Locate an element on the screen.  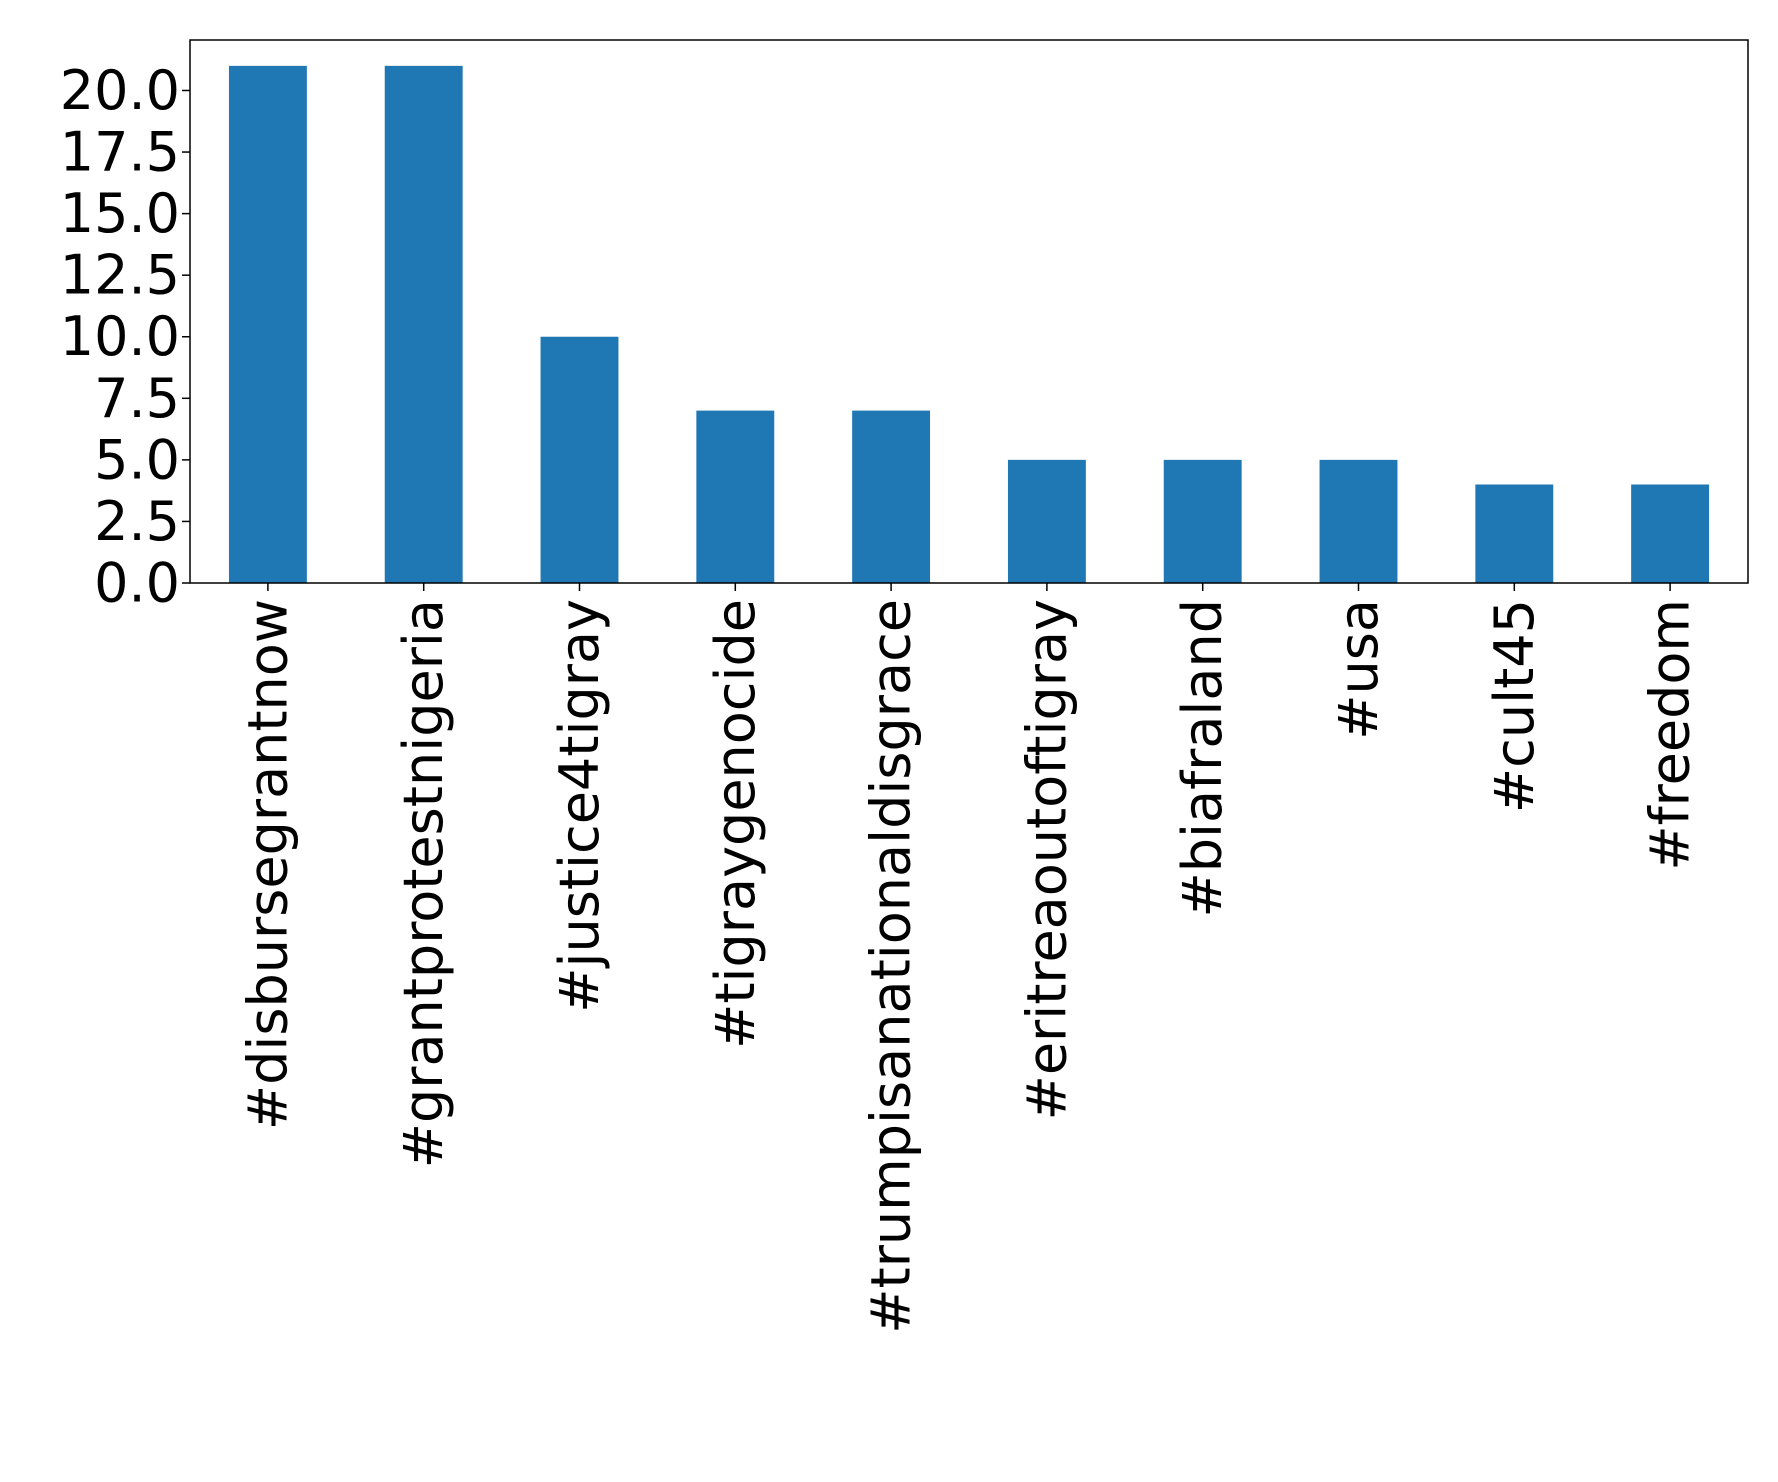
y-tick-label: 15.0 is located at coordinates (120, 213).